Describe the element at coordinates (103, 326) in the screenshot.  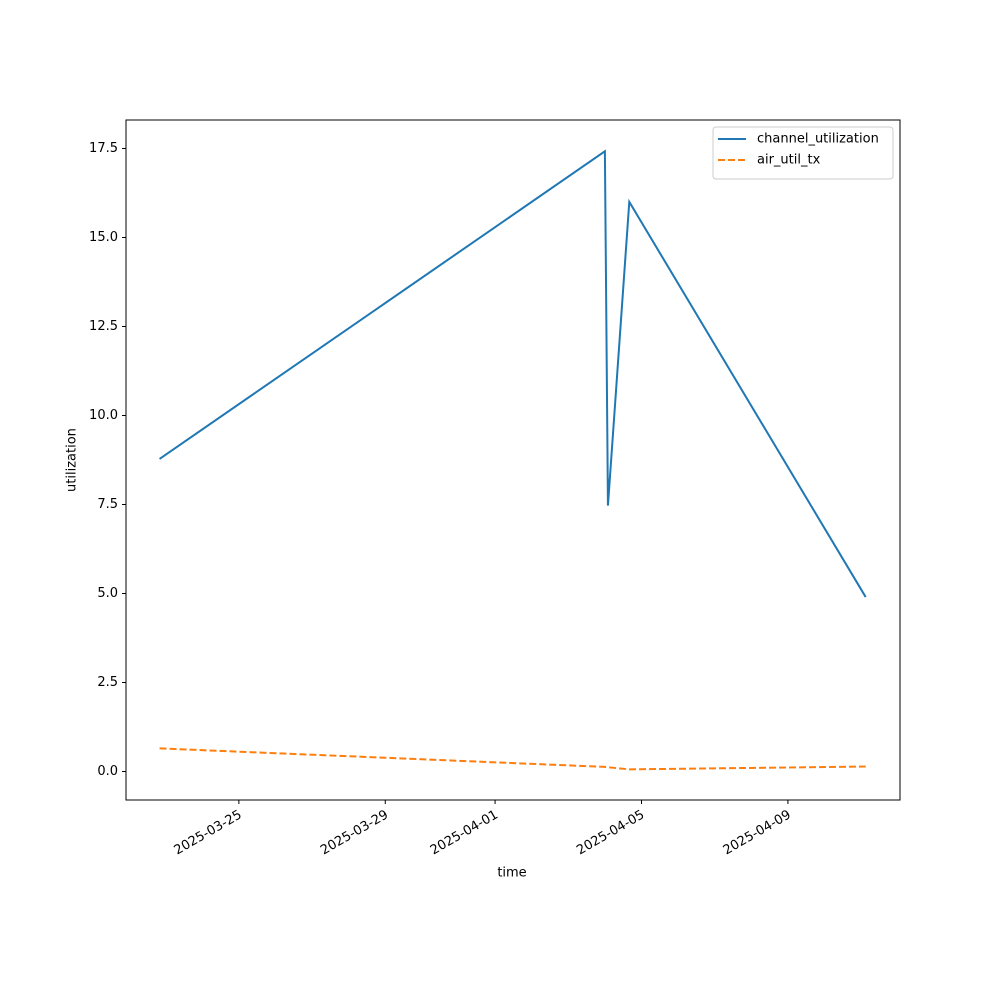
I see `y-tick-label: 12.5` at that location.